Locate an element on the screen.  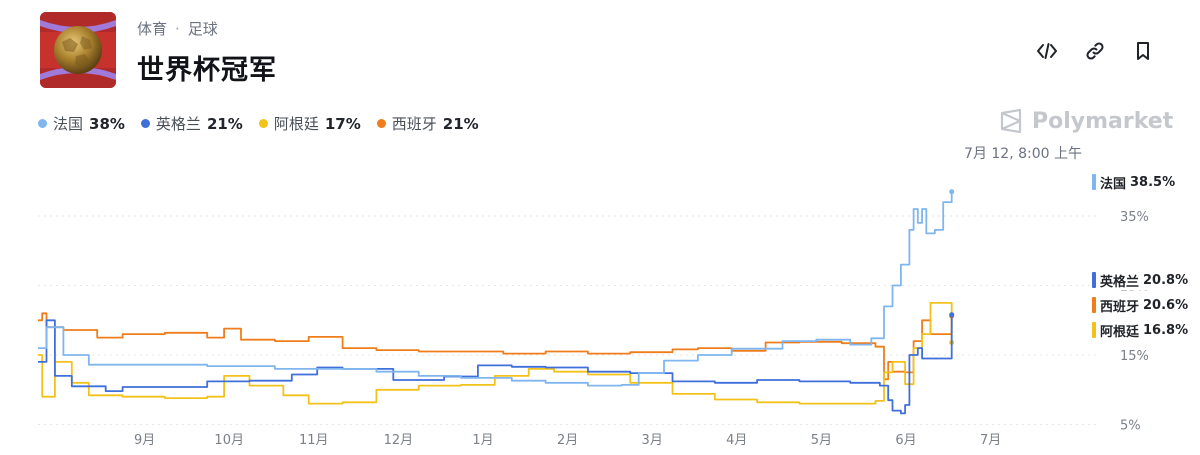
legend-item-spain: 西班牙 21% is located at coordinates (427, 123).